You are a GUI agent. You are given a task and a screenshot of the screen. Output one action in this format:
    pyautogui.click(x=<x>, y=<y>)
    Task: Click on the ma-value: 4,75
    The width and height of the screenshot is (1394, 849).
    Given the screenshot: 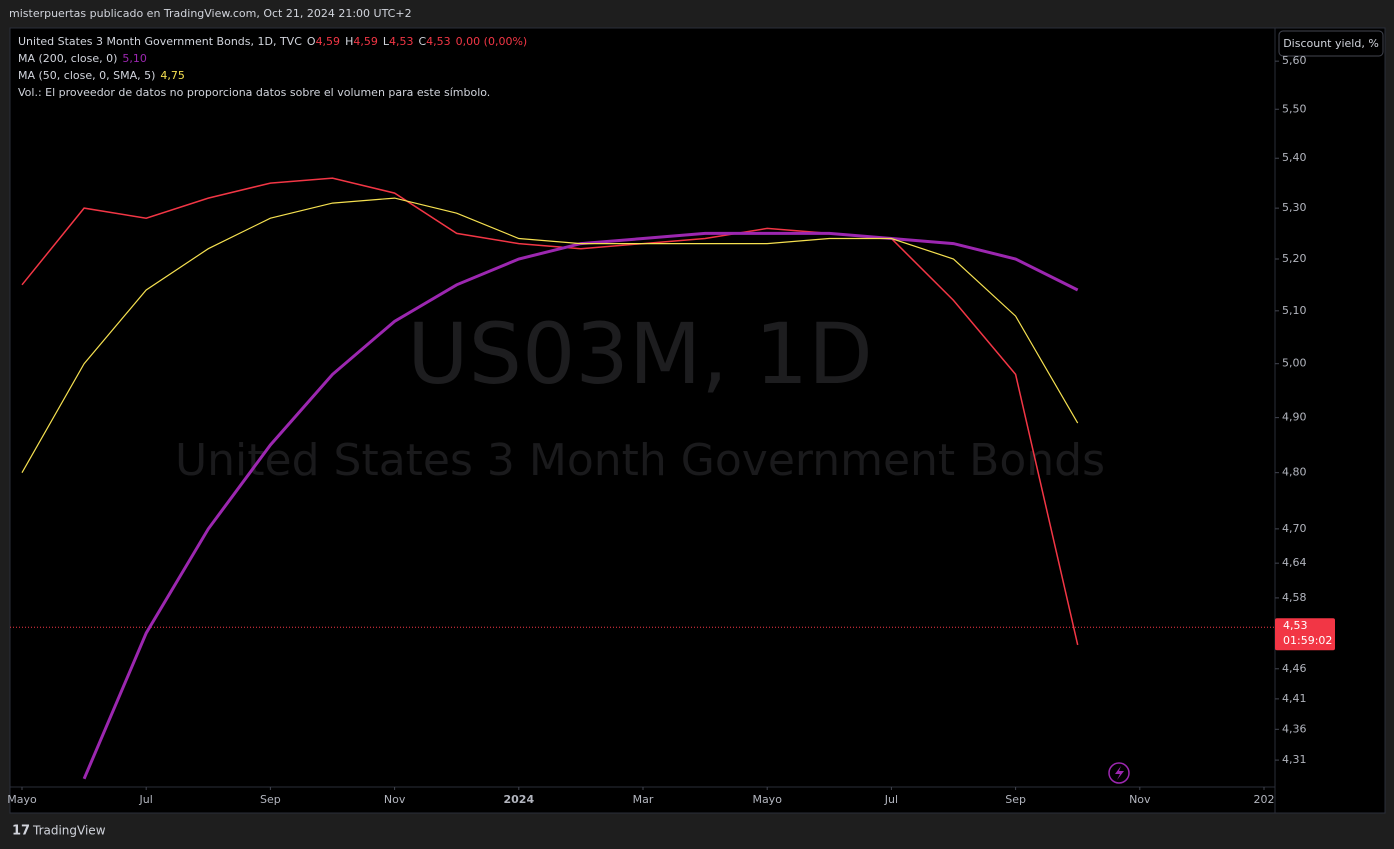 What is the action you would take?
    pyautogui.click(x=172, y=75)
    